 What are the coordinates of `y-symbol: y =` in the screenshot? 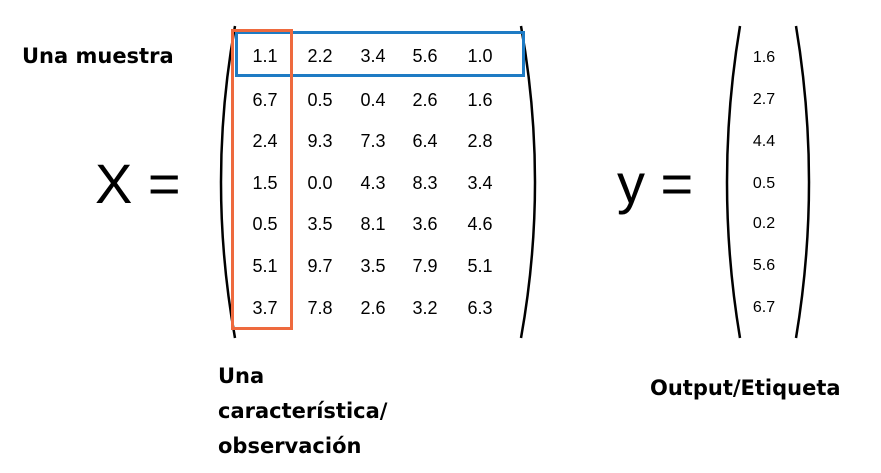 It's located at (655, 183).